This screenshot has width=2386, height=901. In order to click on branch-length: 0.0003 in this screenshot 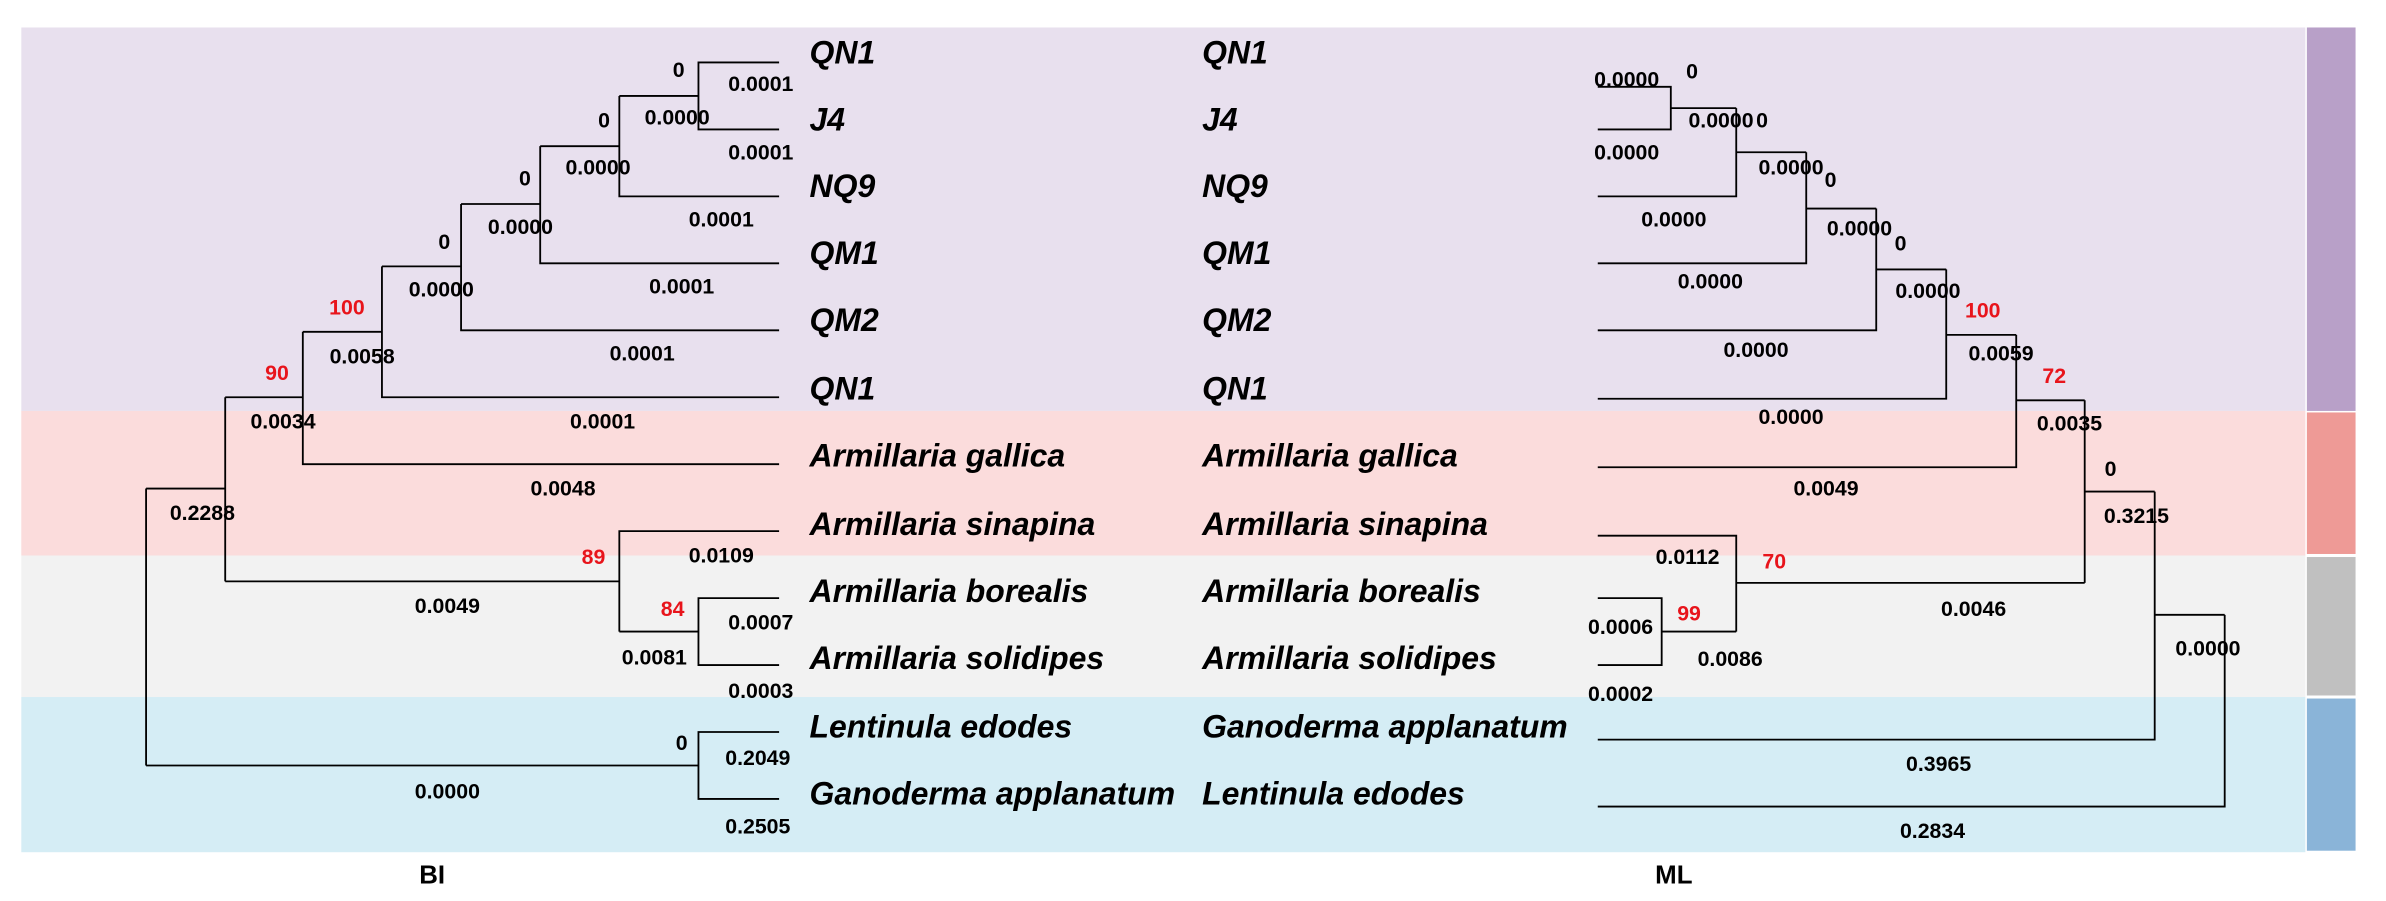, I will do `click(760, 691)`.